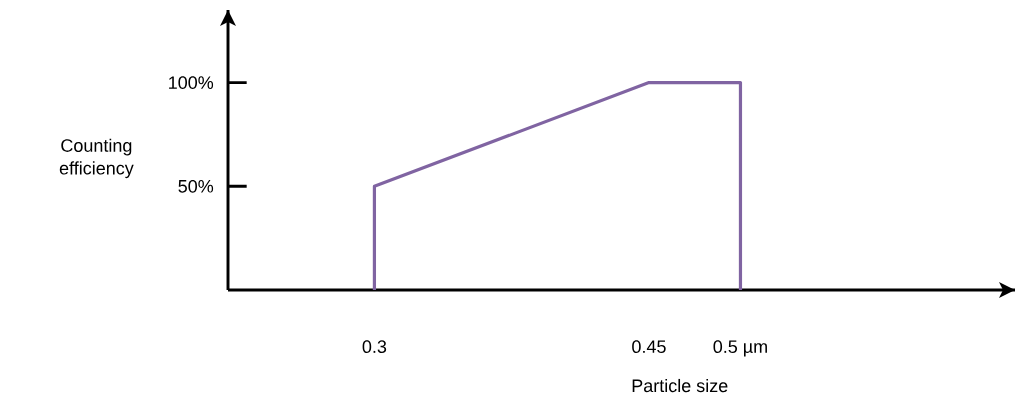  What do you see at coordinates (680, 385) in the screenshot?
I see `x-axis-title: Particle size` at bounding box center [680, 385].